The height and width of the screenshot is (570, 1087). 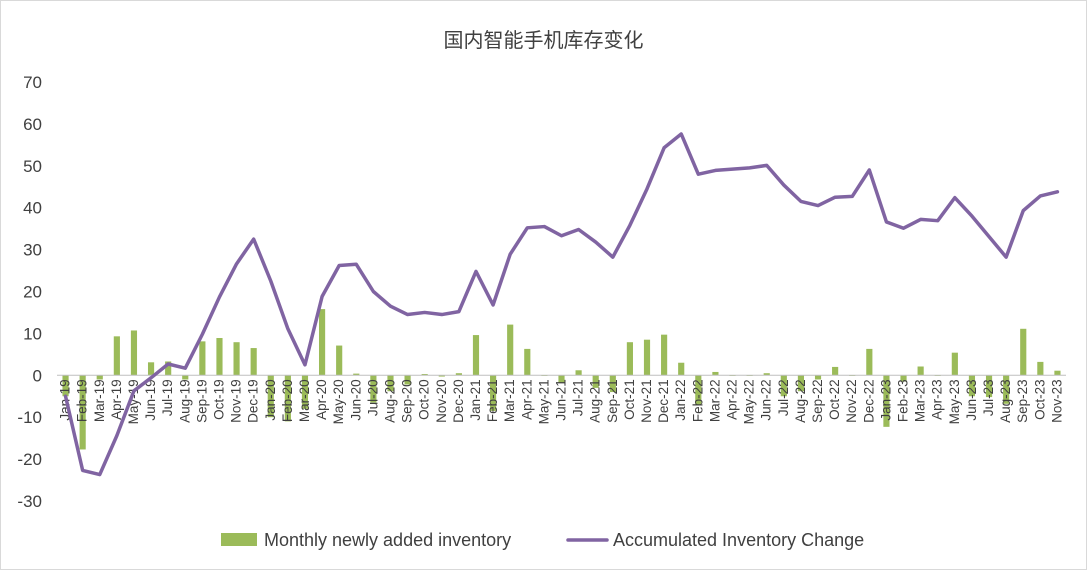 What do you see at coordinates (738, 540) in the screenshot?
I see `legend-label-line: Accumulated Inventory Change` at bounding box center [738, 540].